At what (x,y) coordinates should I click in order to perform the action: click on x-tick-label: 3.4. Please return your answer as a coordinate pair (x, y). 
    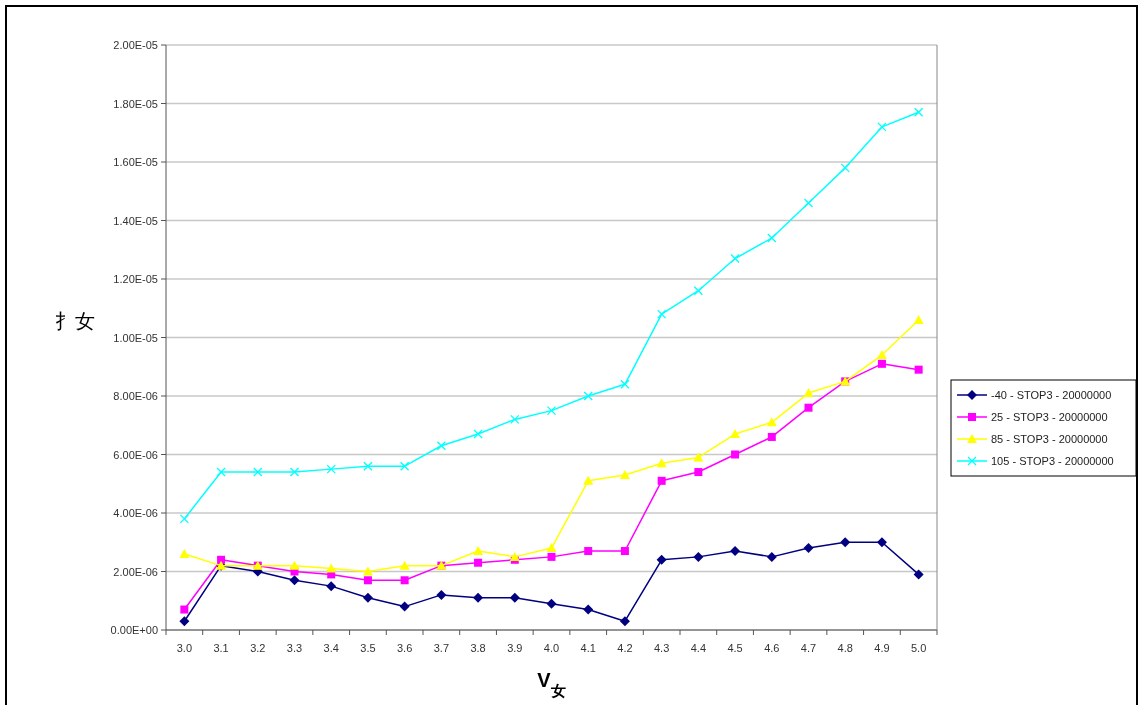
    Looking at the image, I should click on (331, 648).